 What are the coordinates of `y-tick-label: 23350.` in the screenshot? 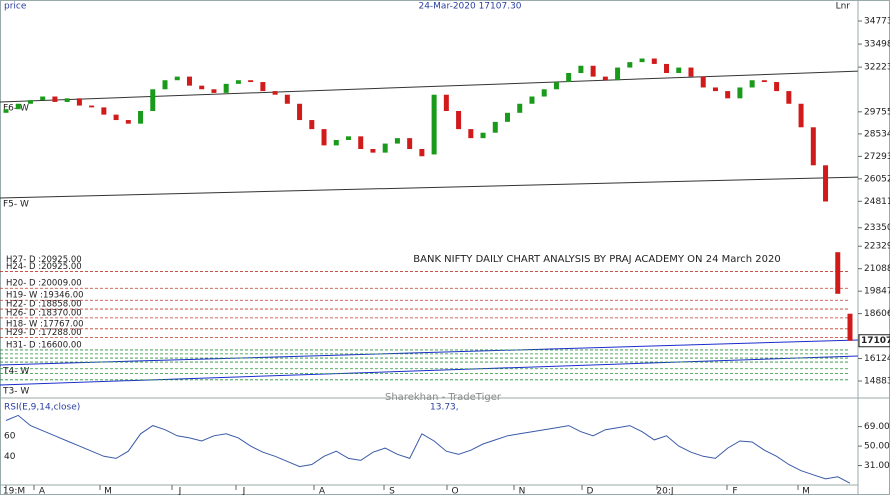 It's located at (877, 228).